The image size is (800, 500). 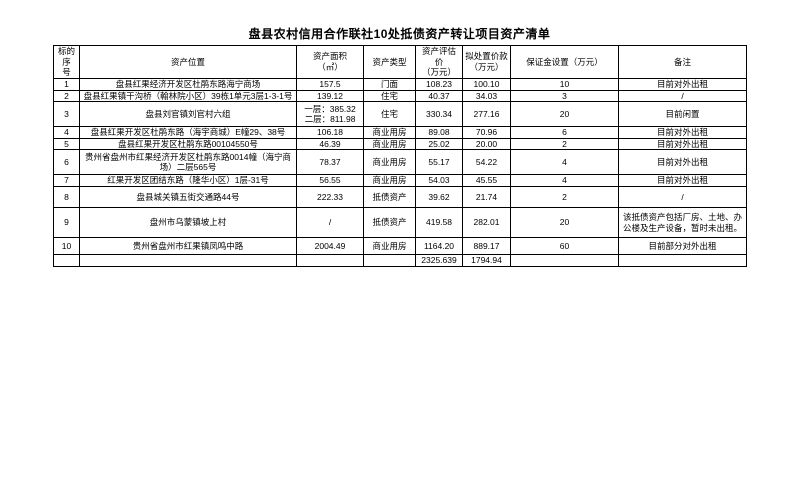 What do you see at coordinates (66, 222) in the screenshot?
I see `table-cell: 9` at bounding box center [66, 222].